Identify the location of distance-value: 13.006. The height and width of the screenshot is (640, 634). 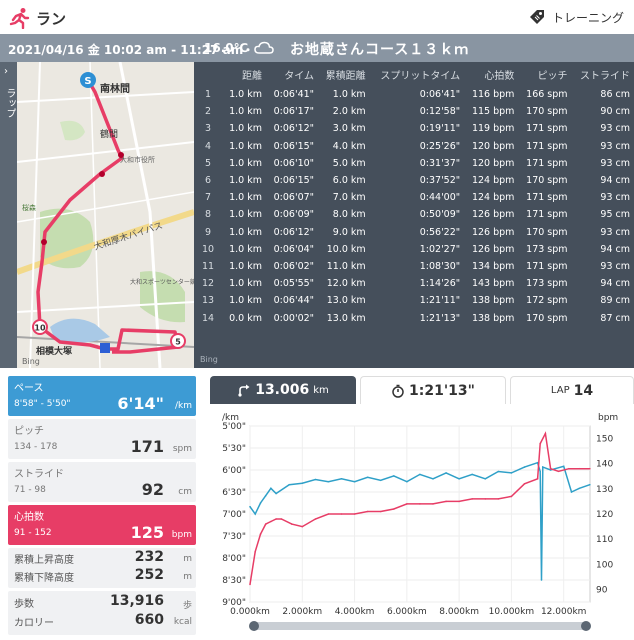
(282, 390).